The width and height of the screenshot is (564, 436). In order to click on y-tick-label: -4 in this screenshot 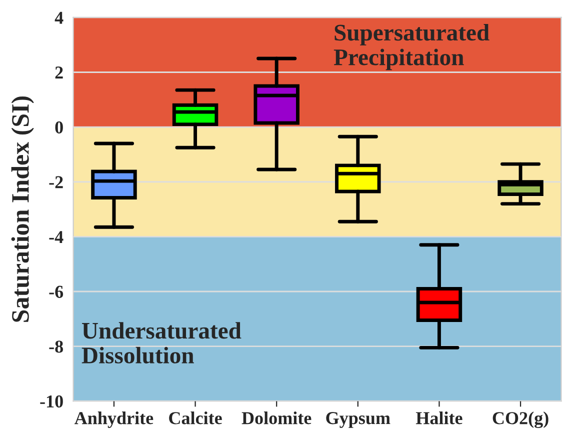, I will do `click(56, 237)`.